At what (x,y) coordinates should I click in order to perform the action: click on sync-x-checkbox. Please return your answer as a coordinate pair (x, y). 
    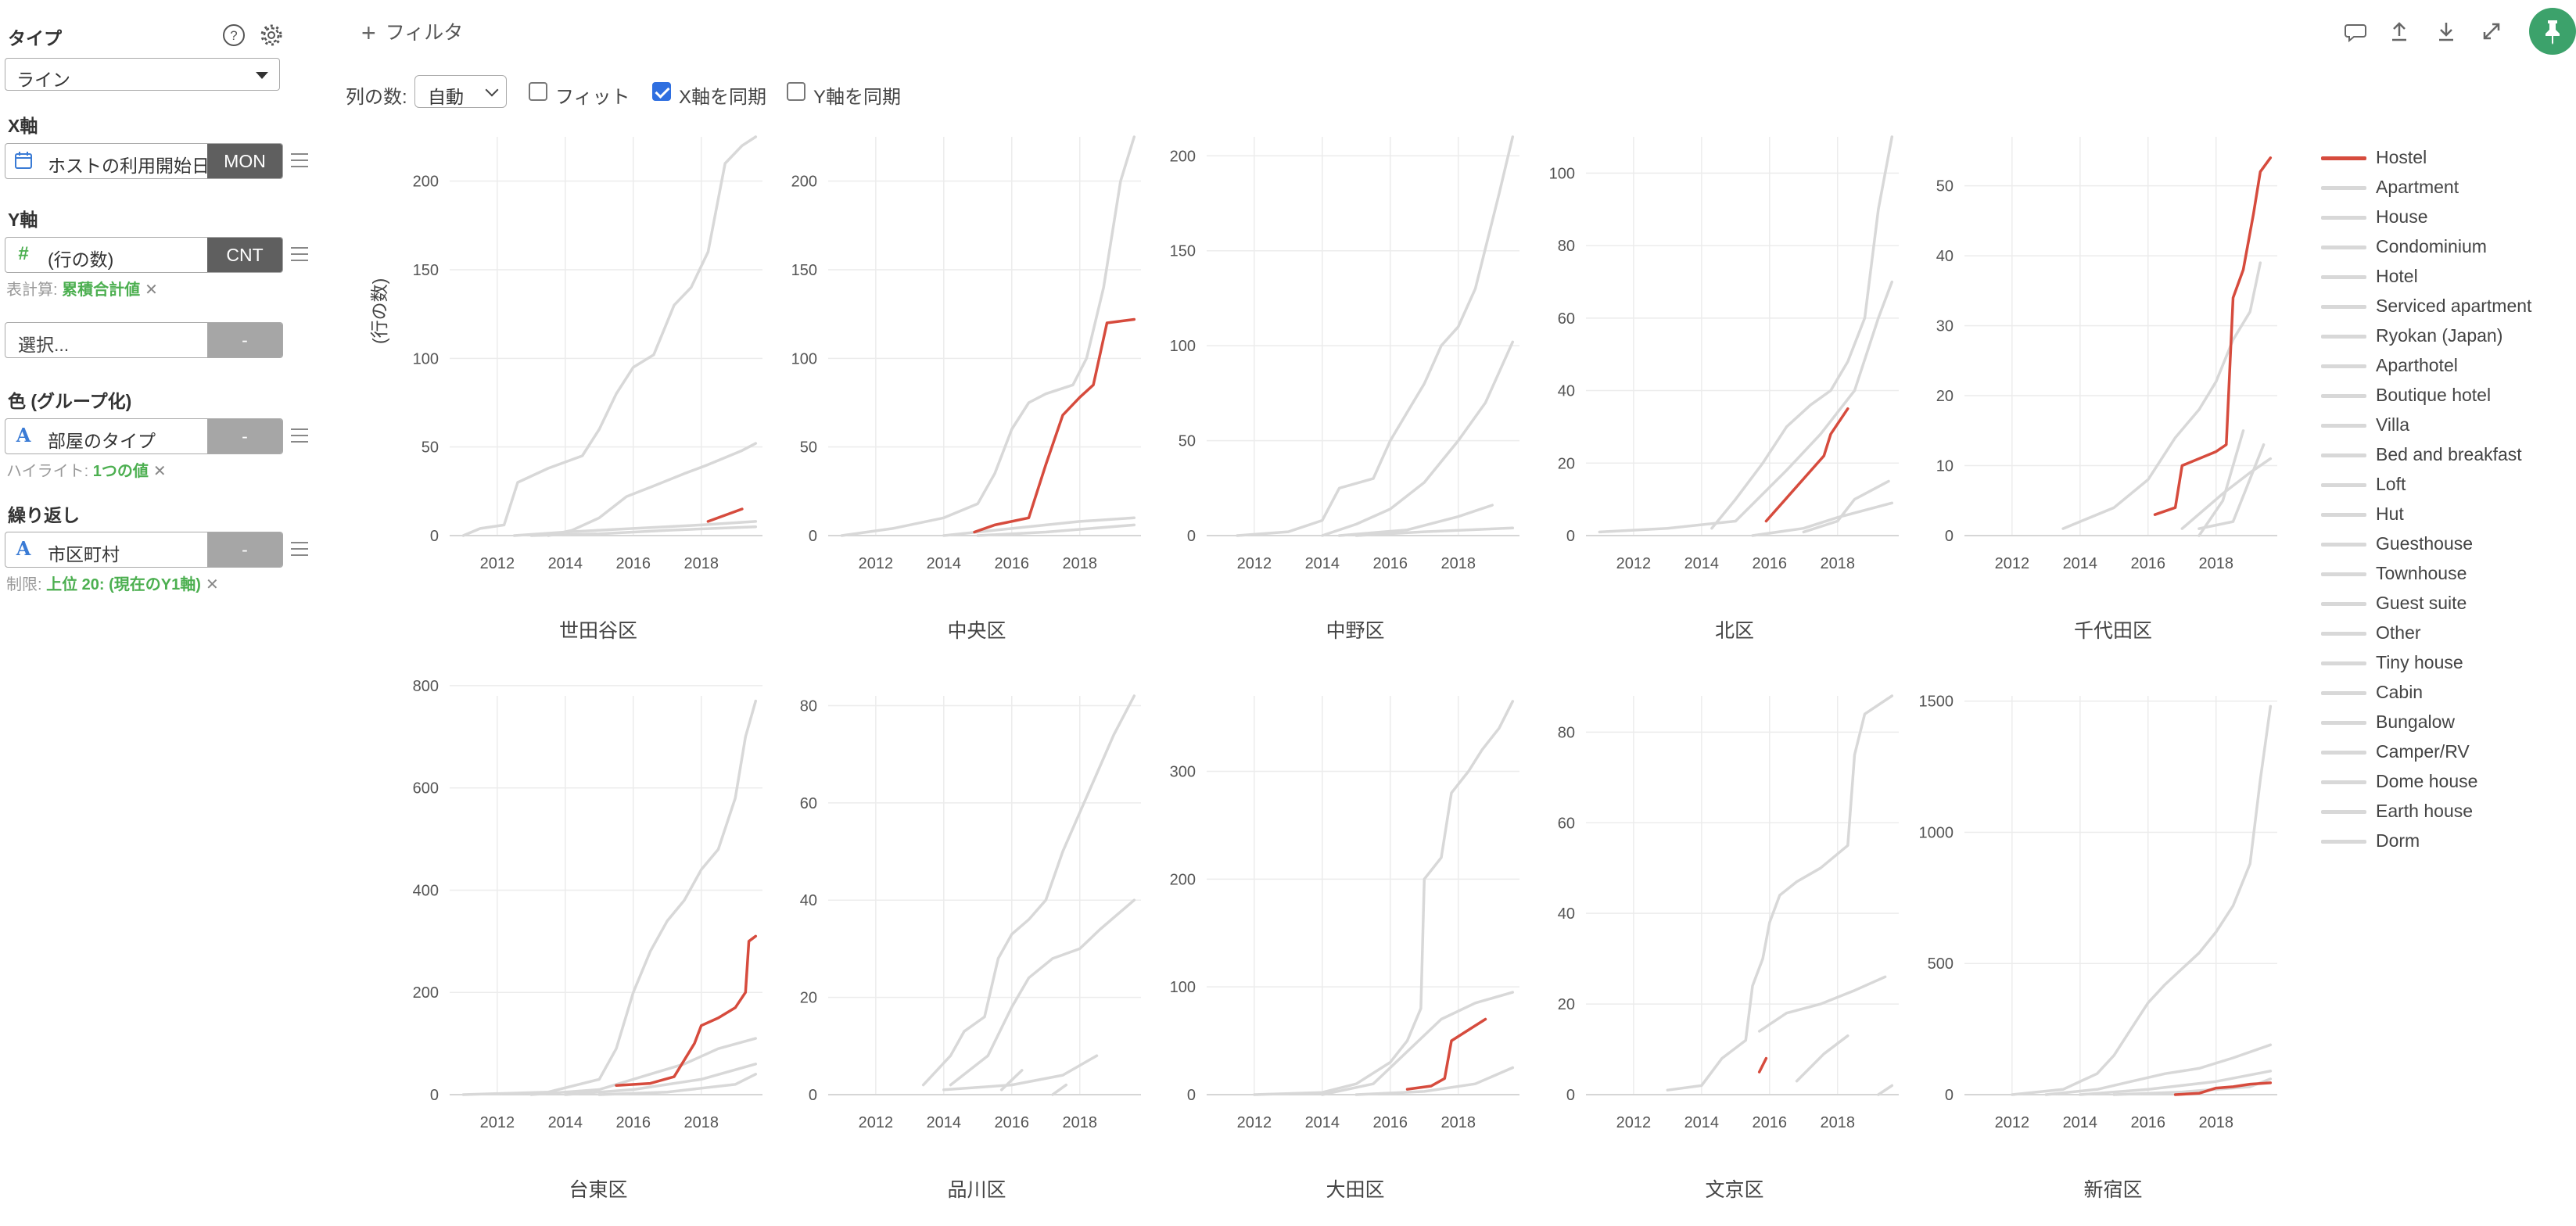
    Looking at the image, I should click on (661, 91).